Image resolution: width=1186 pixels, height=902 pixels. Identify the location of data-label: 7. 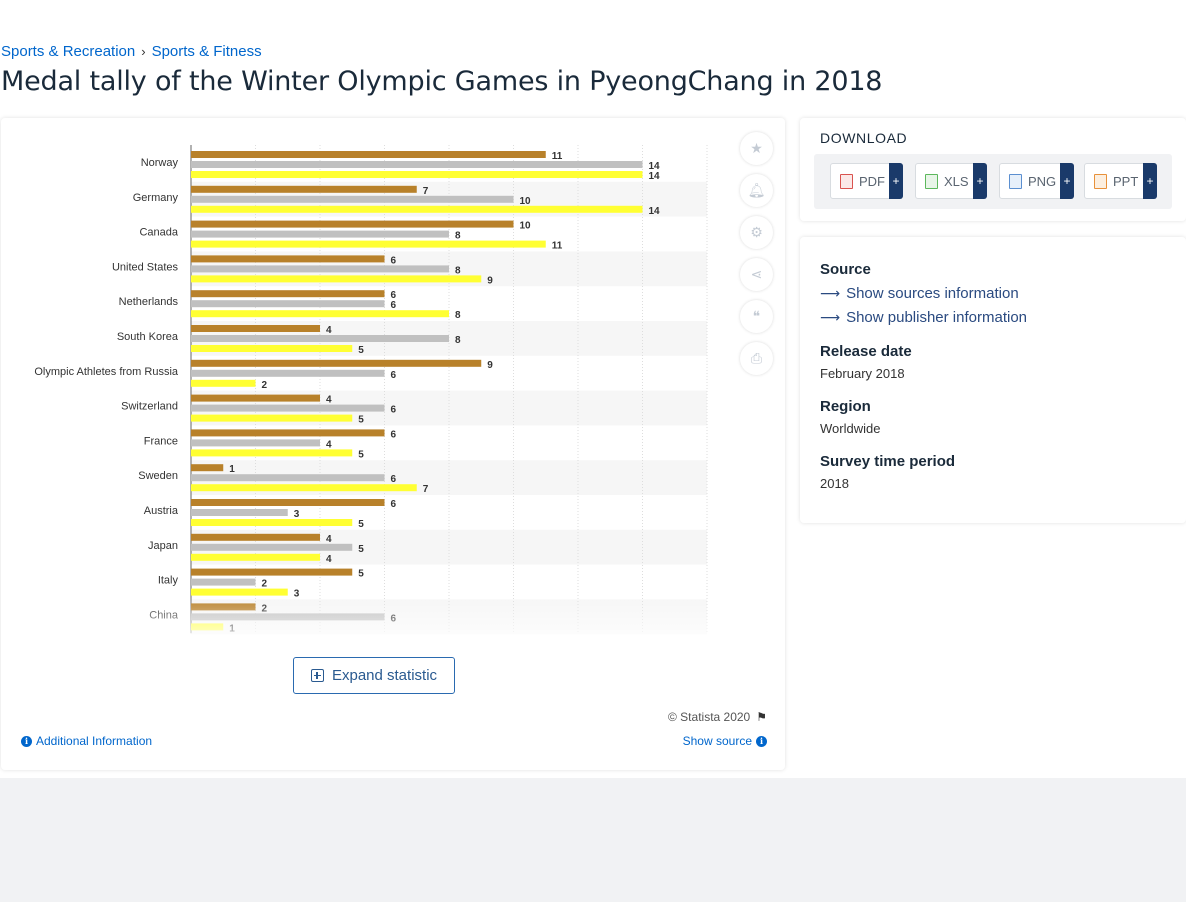
(426, 489).